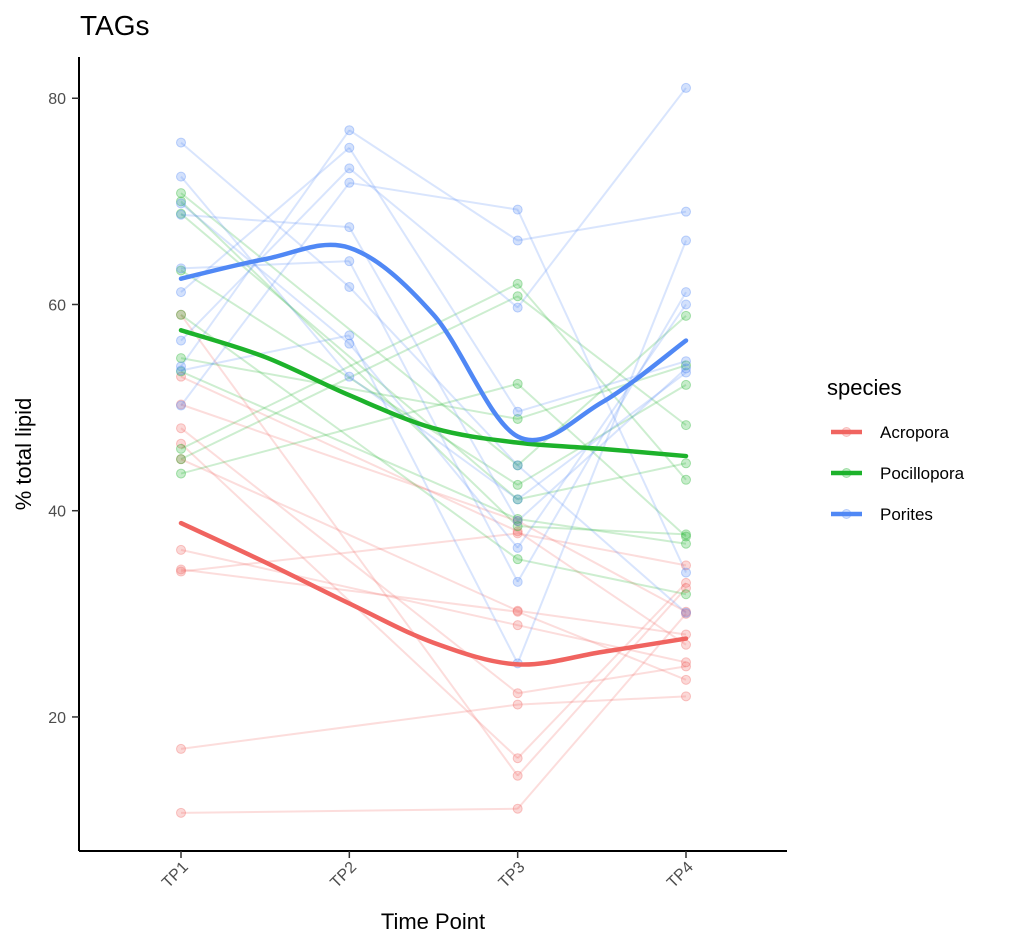  I want to click on chart-title: TAGs, so click(114, 25).